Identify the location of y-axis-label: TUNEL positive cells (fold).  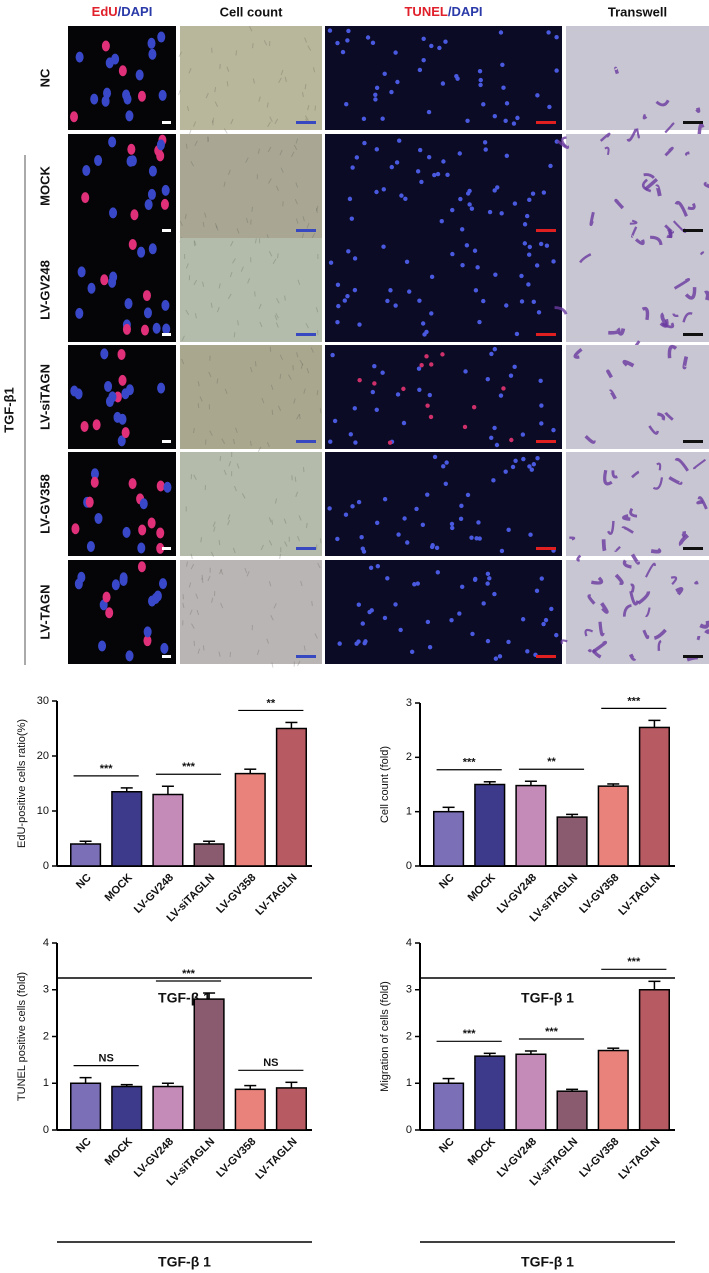
(22, 1036).